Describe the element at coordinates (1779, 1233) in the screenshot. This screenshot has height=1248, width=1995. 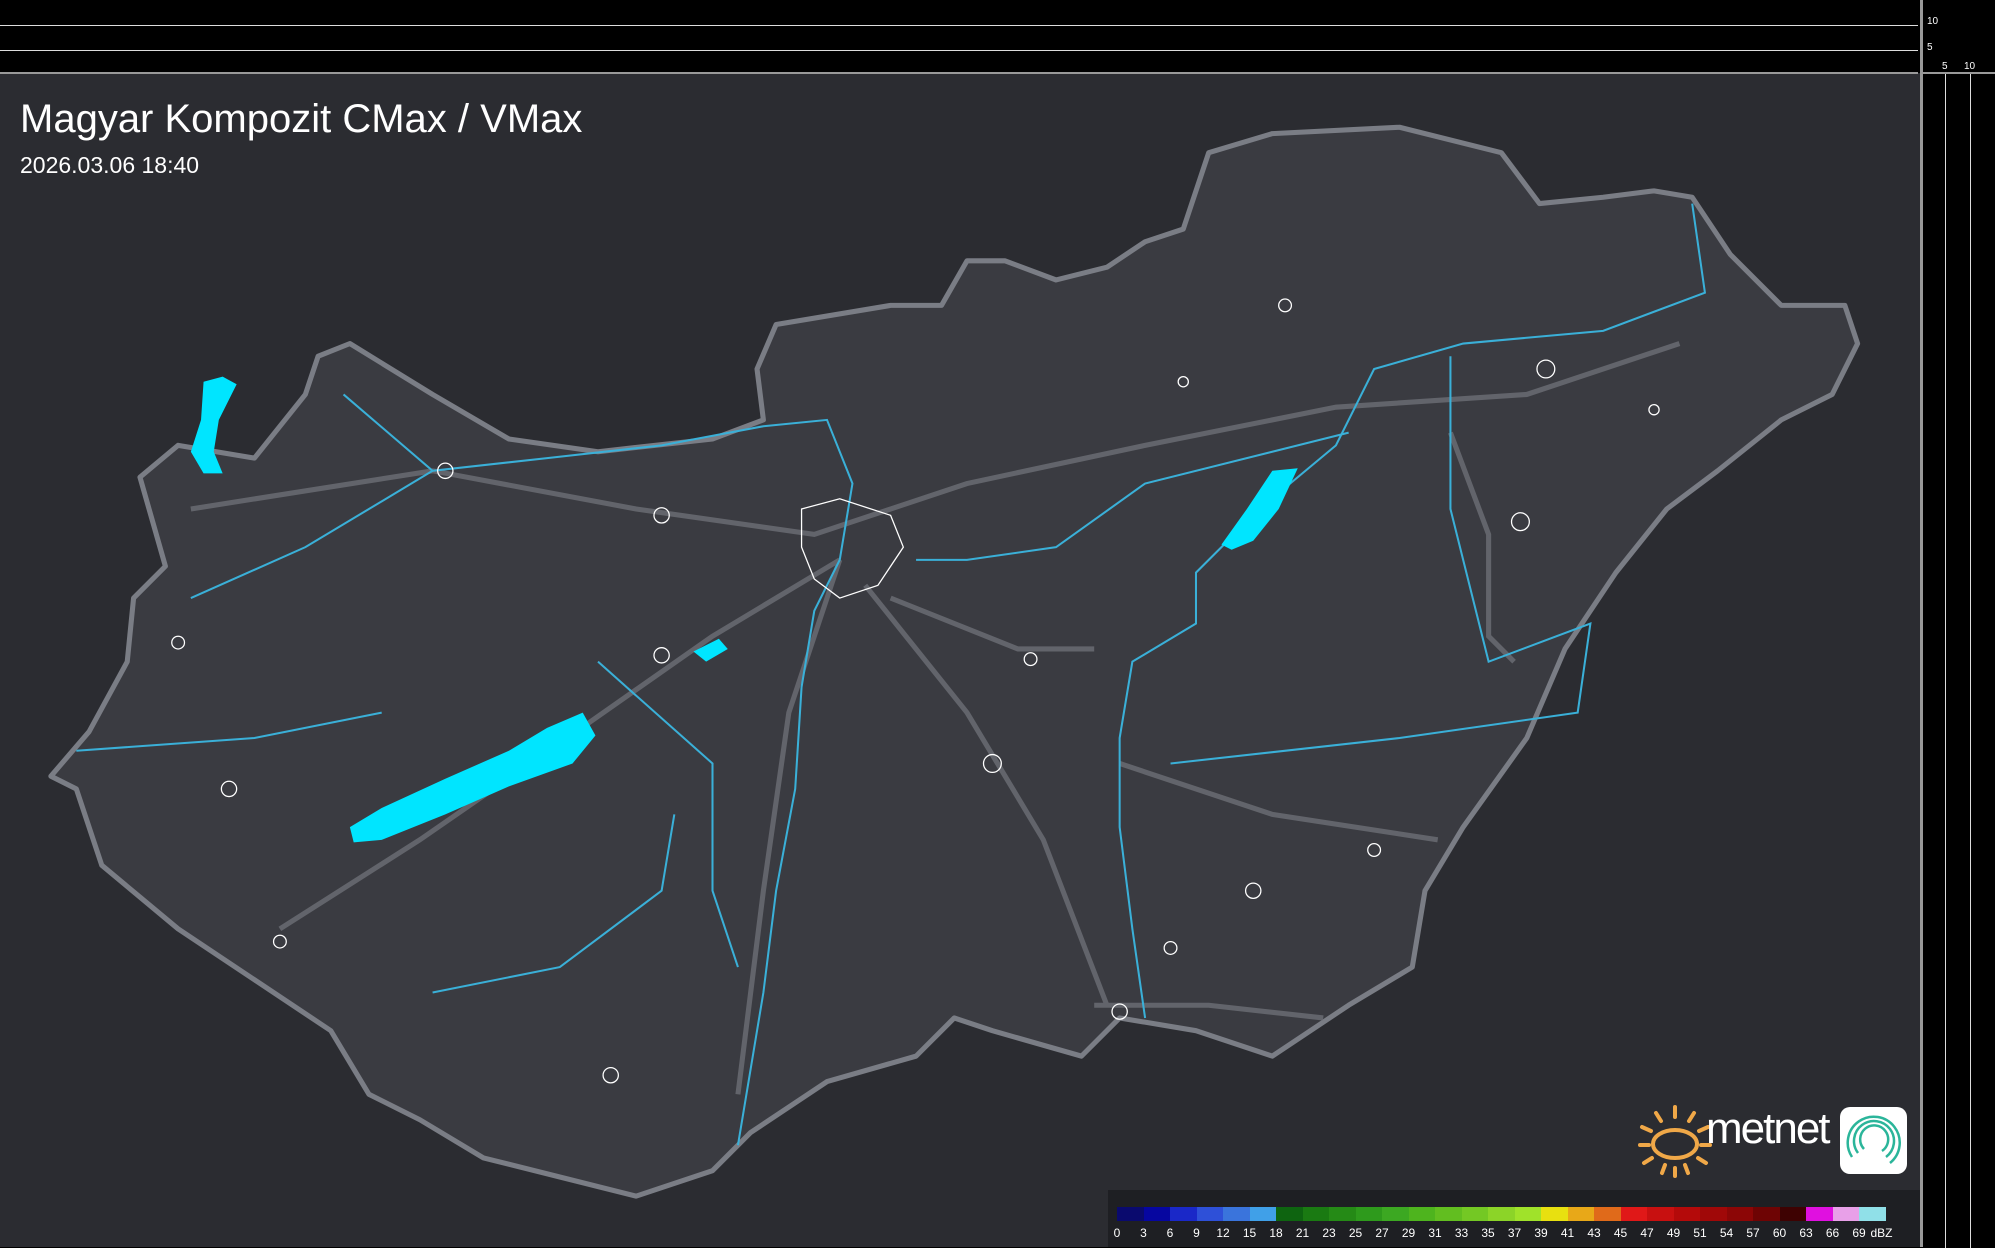
I see `legend-label: 60` at that location.